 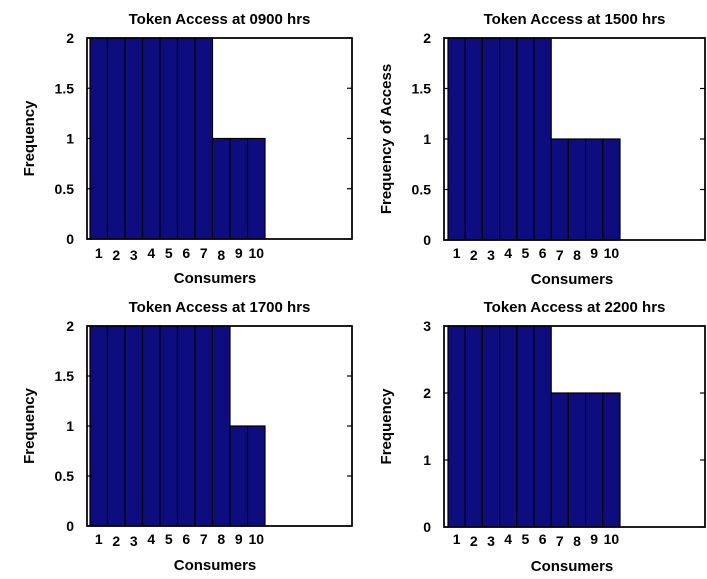 What do you see at coordinates (220, 307) in the screenshot?
I see `chart-title: Token Access at 1700 hrs` at bounding box center [220, 307].